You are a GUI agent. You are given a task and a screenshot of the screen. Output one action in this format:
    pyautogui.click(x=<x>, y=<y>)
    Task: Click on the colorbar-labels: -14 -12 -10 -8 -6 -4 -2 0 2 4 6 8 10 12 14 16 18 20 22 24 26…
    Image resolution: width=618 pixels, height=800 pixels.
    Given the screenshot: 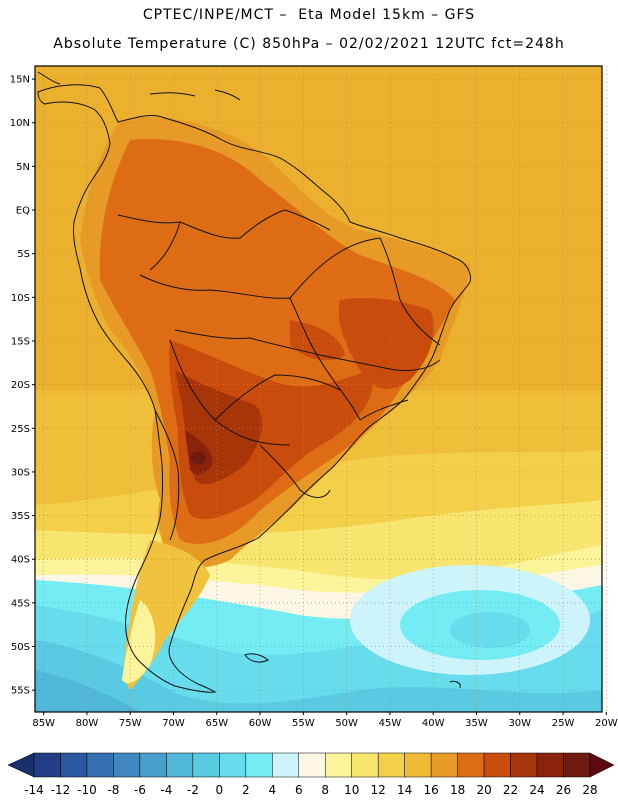 What is the action you would take?
    pyautogui.click(x=310, y=790)
    